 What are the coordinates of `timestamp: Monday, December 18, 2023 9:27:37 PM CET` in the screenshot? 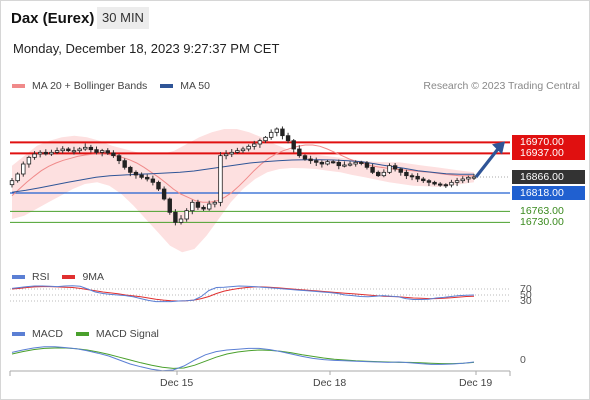 It's located at (146, 48).